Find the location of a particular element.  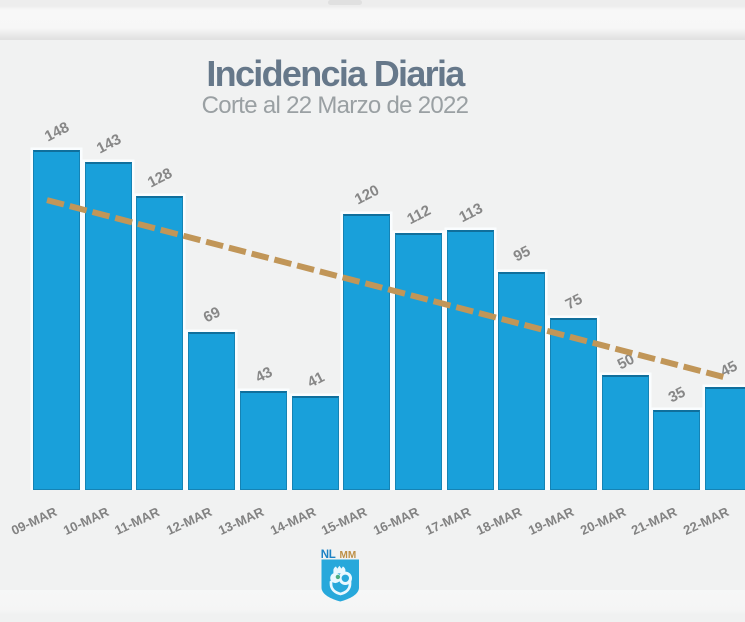

svg-text: NL is located at coordinates (328, 555).